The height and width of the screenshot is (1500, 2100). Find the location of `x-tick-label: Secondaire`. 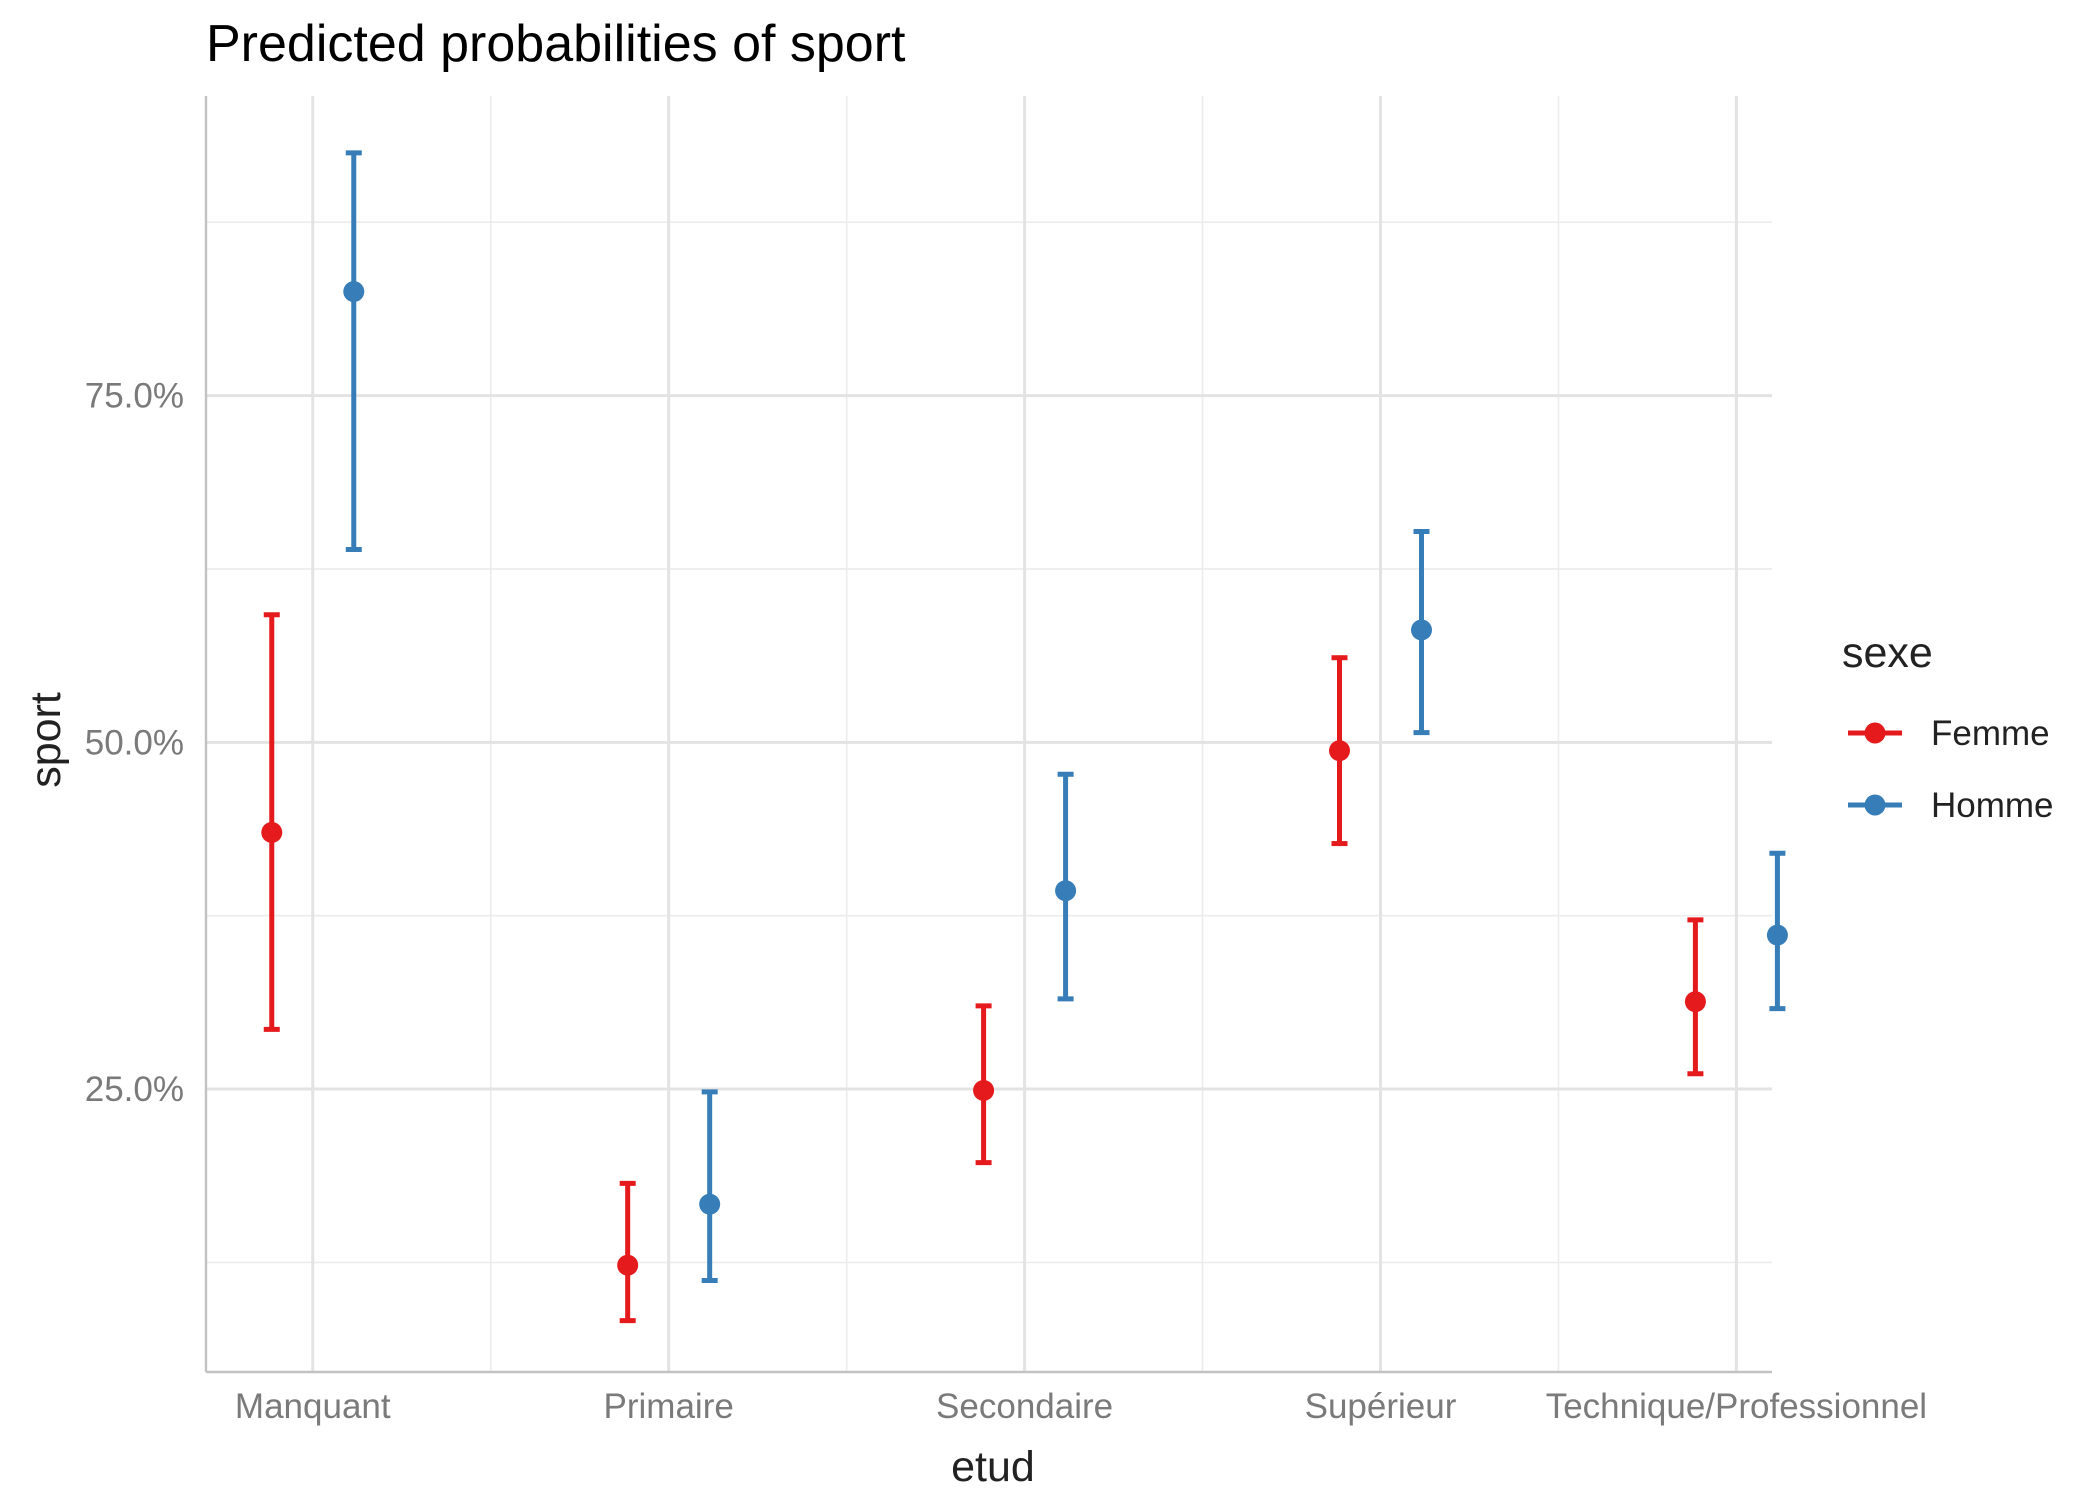

x-tick-label: Secondaire is located at coordinates (1024, 1406).